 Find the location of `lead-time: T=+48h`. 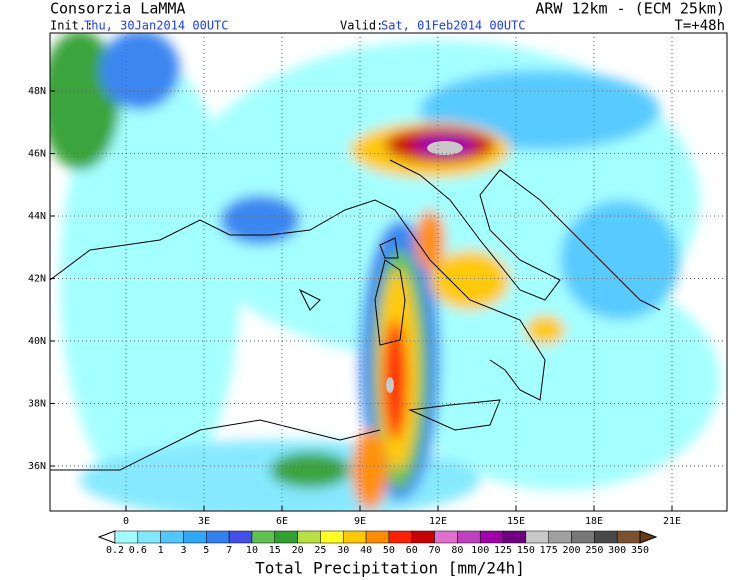

lead-time: T=+48h is located at coordinates (699, 26).